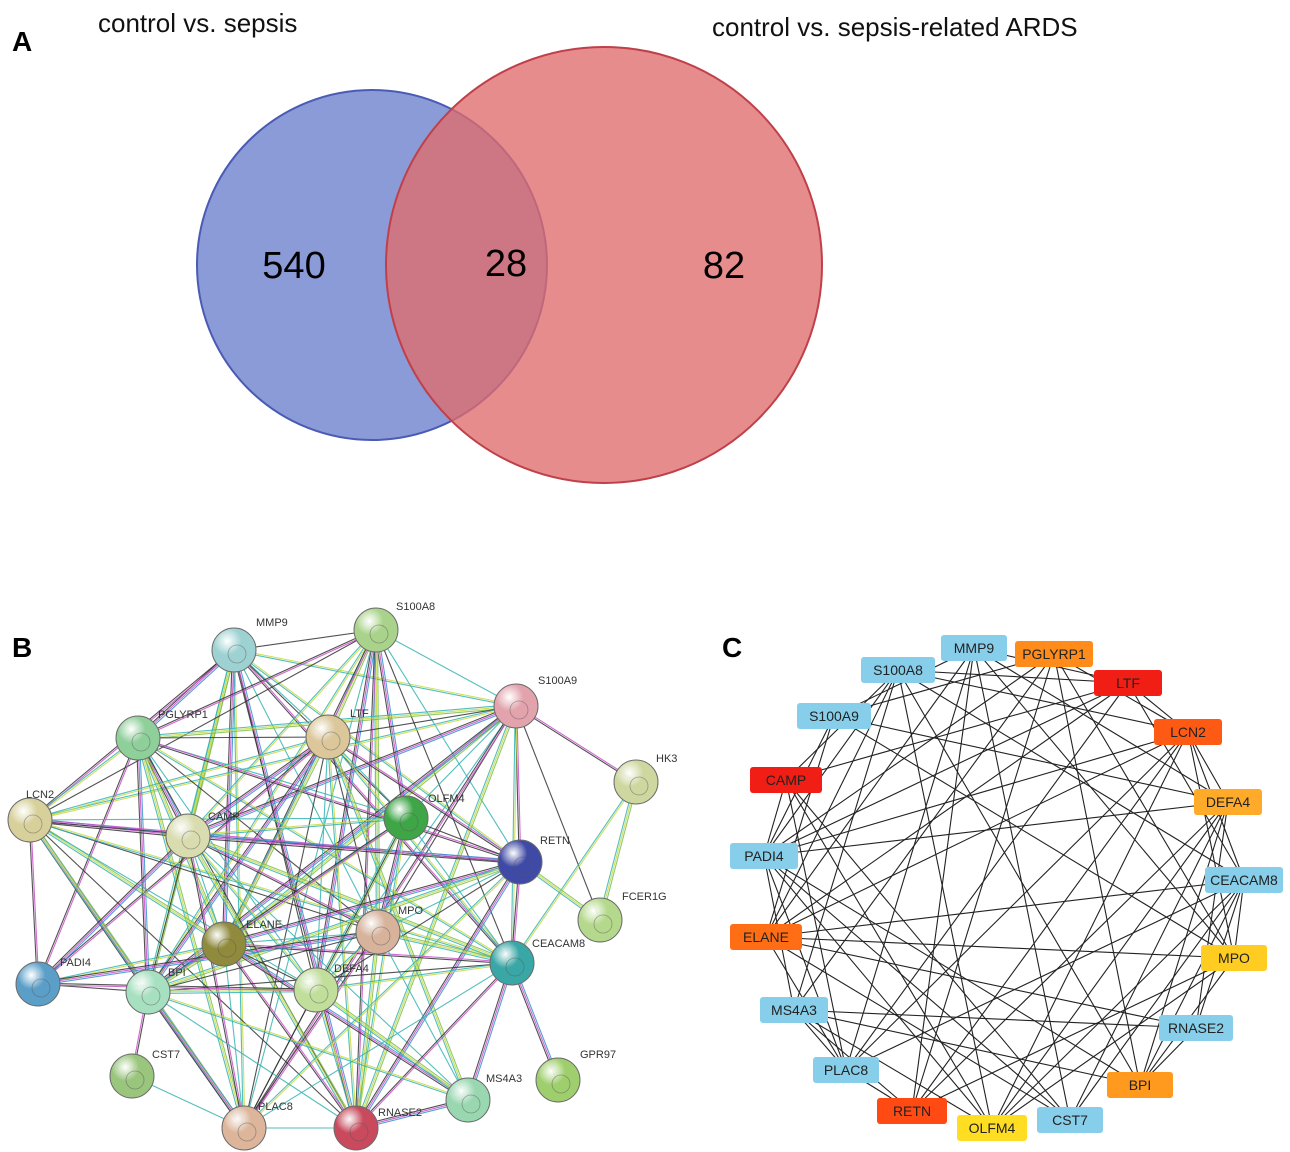 The height and width of the screenshot is (1152, 1290). What do you see at coordinates (394, 627) in the screenshot?
I see `string-node-s100a8: S100A8` at bounding box center [394, 627].